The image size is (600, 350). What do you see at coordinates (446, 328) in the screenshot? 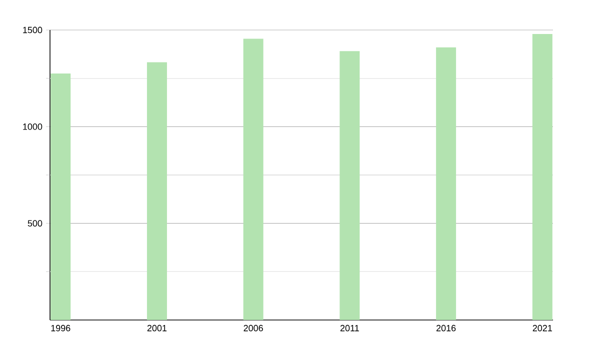
I see `x-tick-label: 2016` at bounding box center [446, 328].